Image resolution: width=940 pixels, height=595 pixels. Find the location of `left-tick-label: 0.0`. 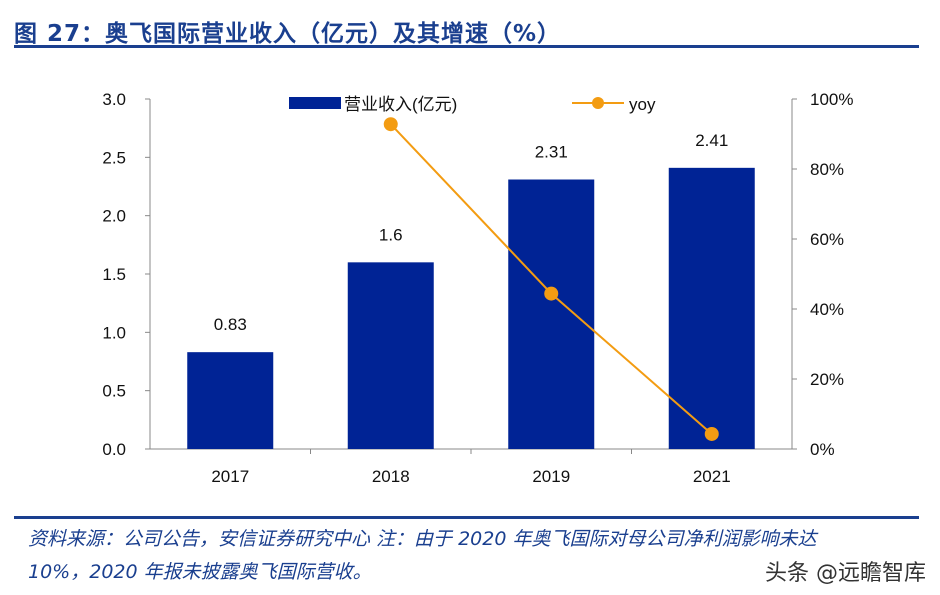

left-tick-label: 0.0 is located at coordinates (114, 449).